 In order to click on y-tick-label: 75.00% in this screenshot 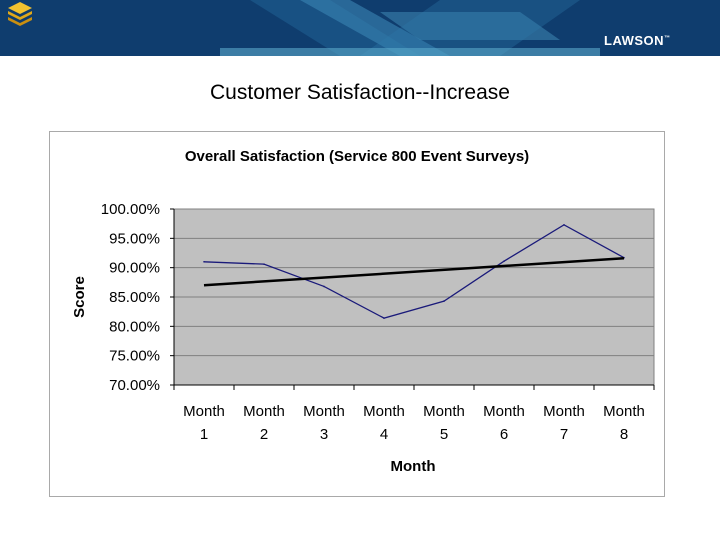, I will do `click(134, 356)`.